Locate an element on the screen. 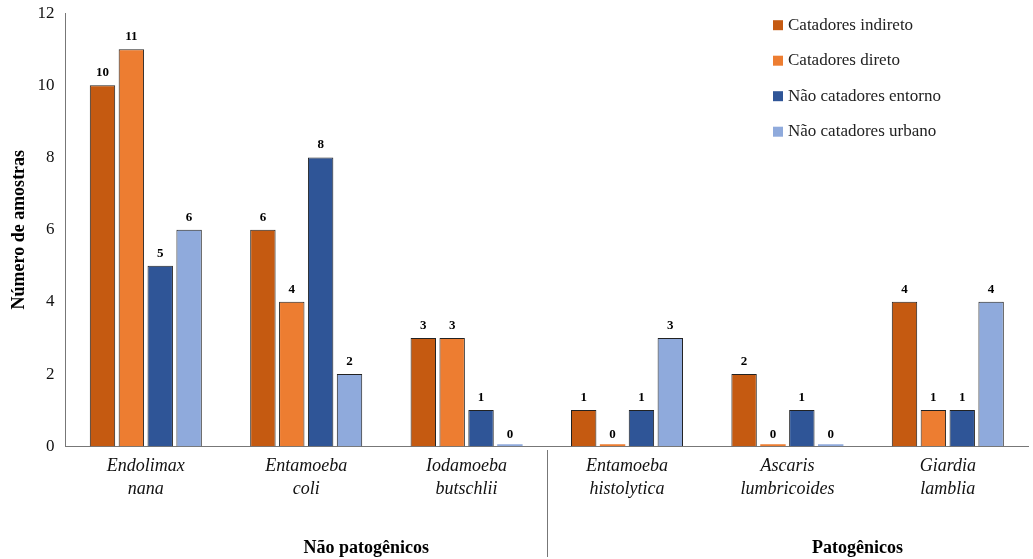 Image resolution: width=1033 pixels, height=559 pixels. x-tick-label: Entamoeba histolytica is located at coordinates (626, 476).